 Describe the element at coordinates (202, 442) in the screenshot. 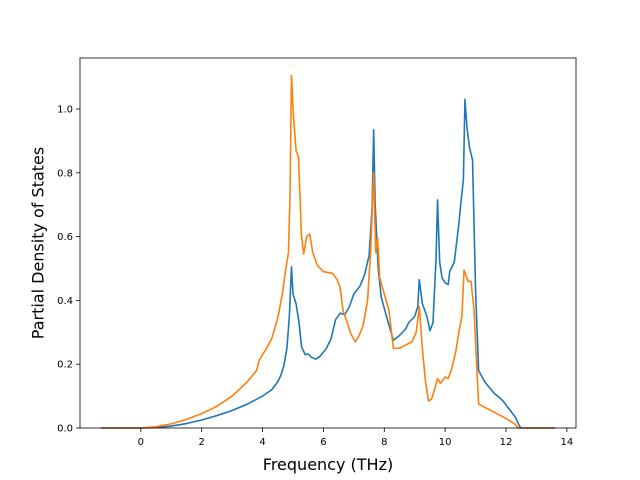

I see `x-tick-label: 2` at that location.